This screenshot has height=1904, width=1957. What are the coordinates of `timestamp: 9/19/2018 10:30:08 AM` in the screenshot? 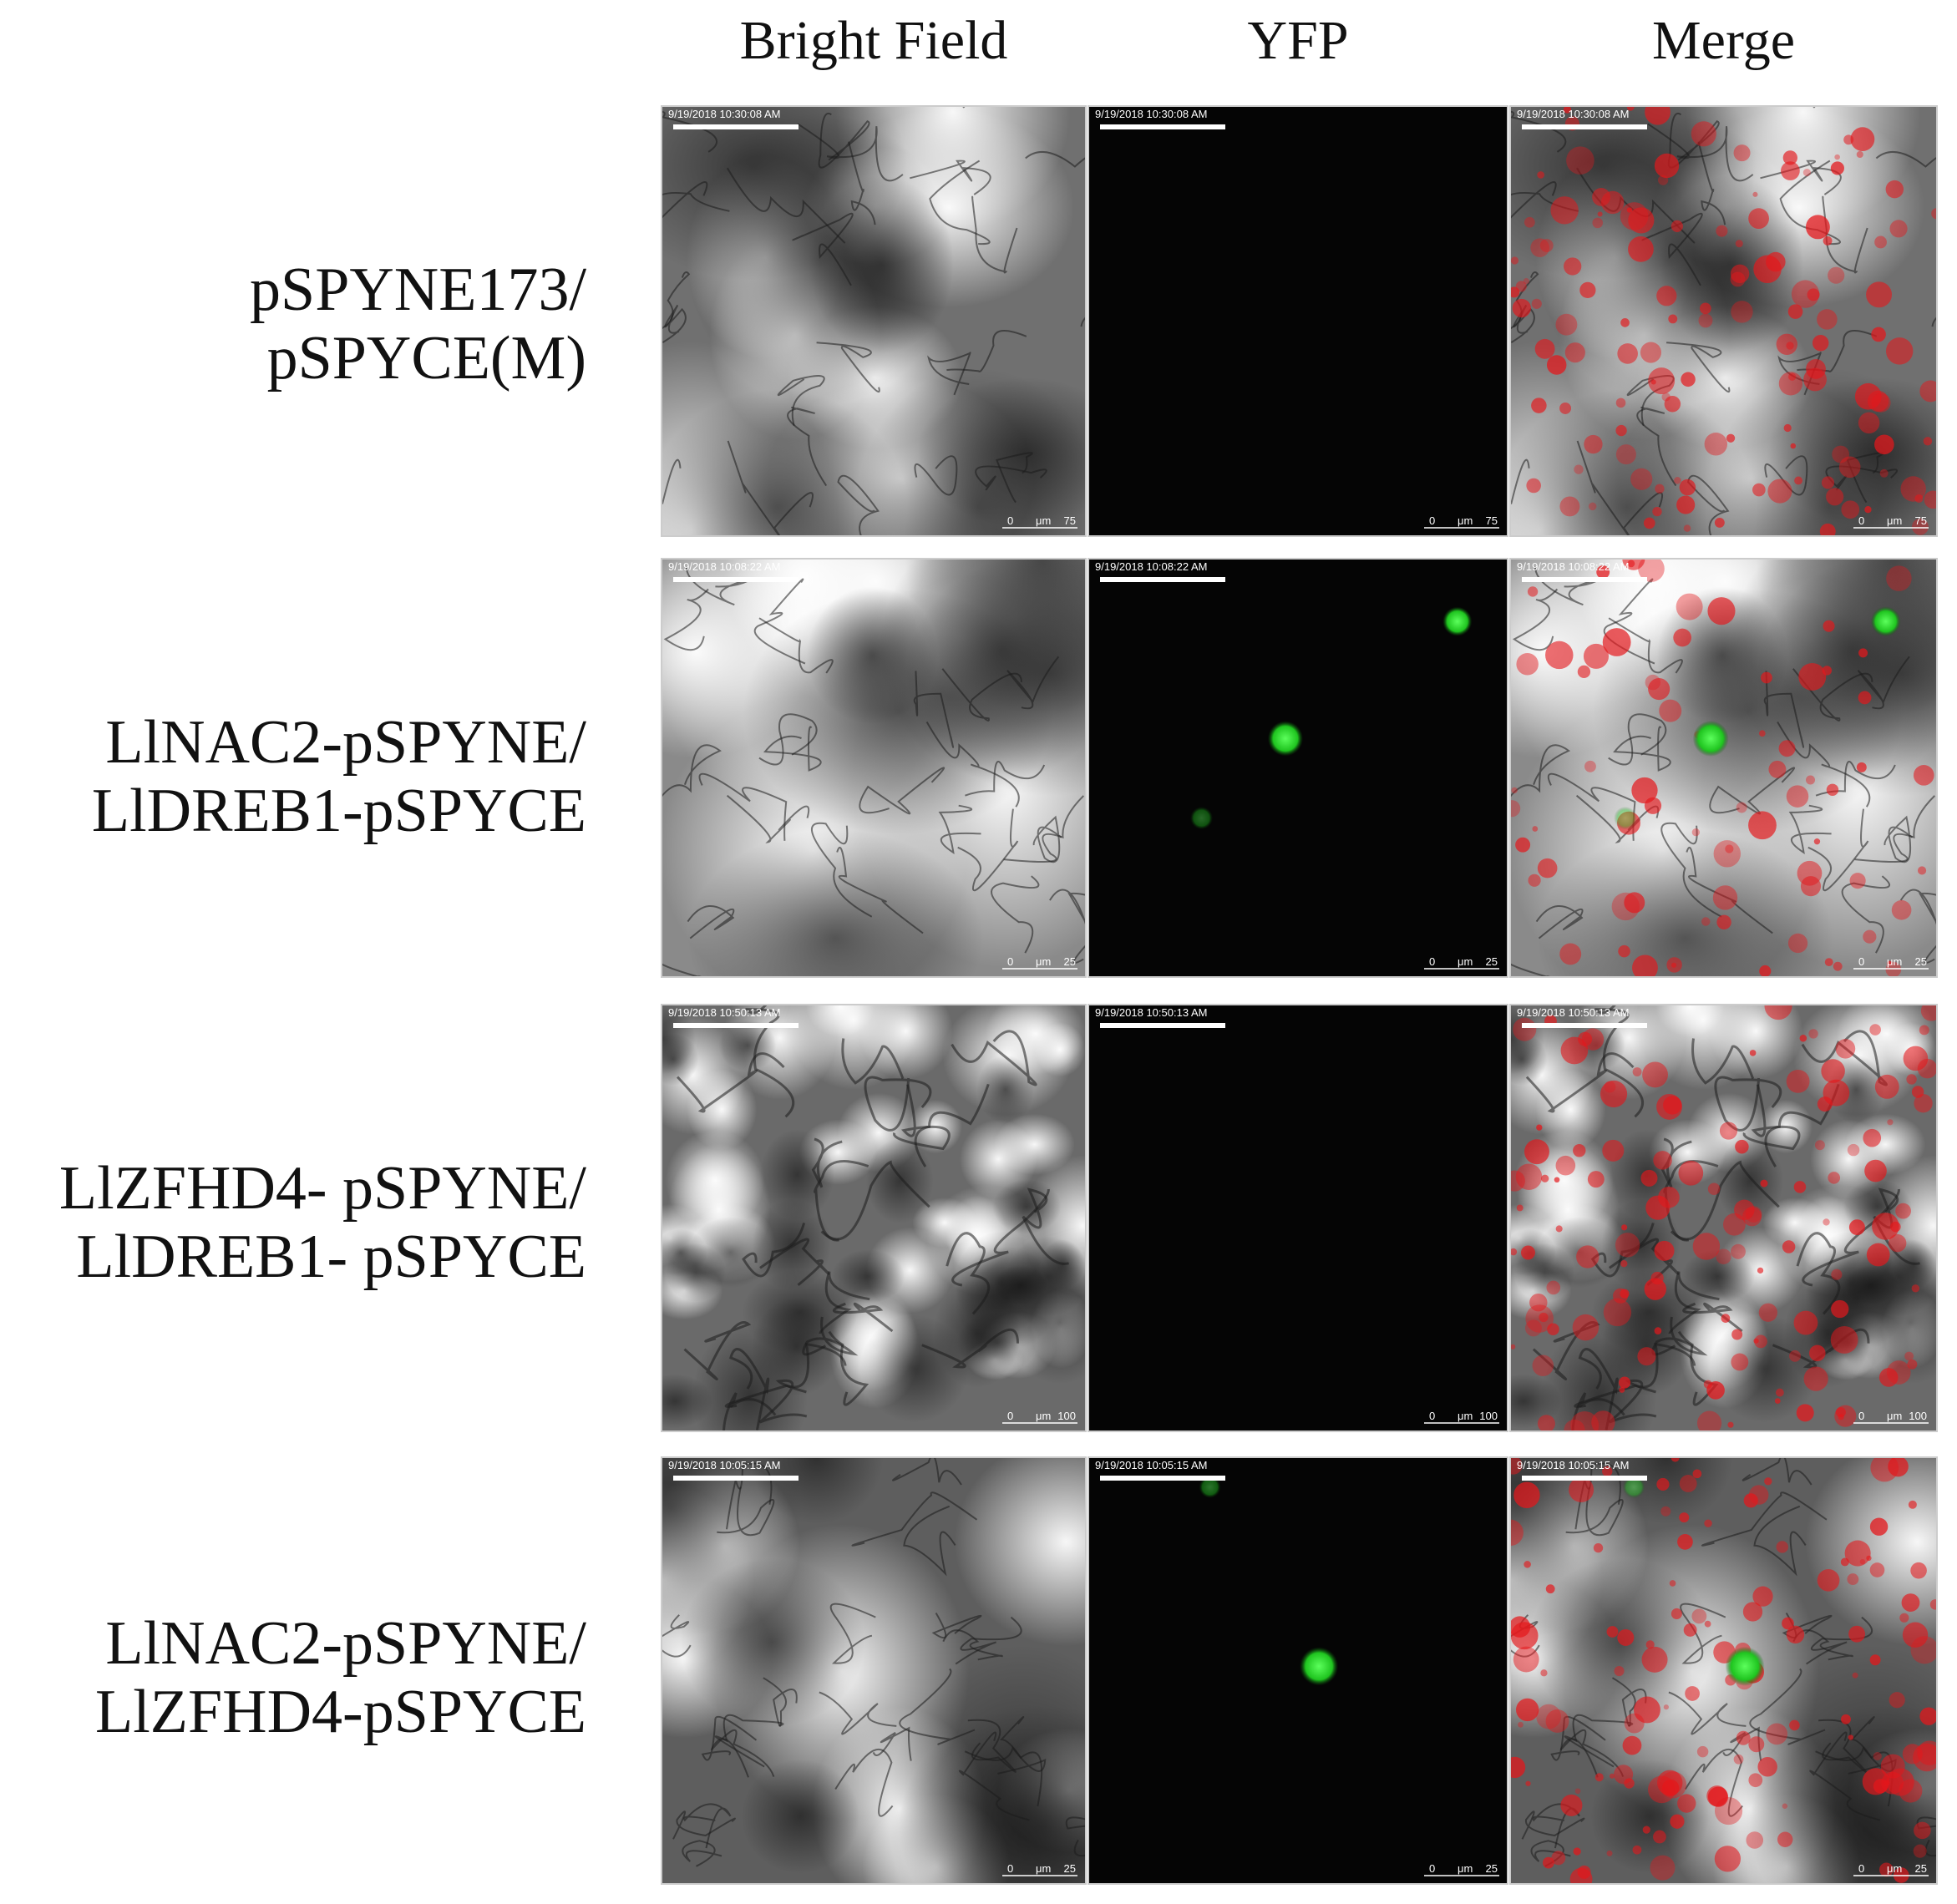 It's located at (1573, 114).